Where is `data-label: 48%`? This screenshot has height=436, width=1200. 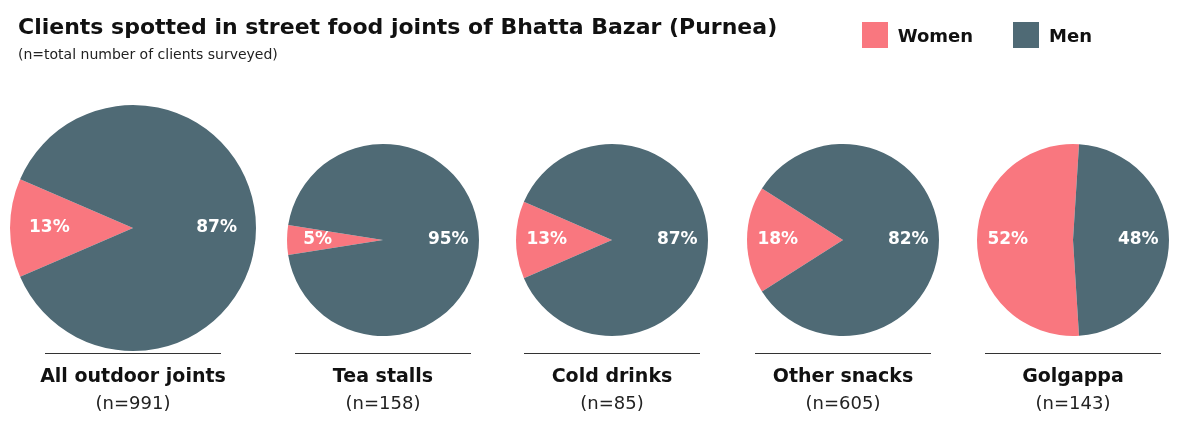 data-label: 48% is located at coordinates (1138, 238).